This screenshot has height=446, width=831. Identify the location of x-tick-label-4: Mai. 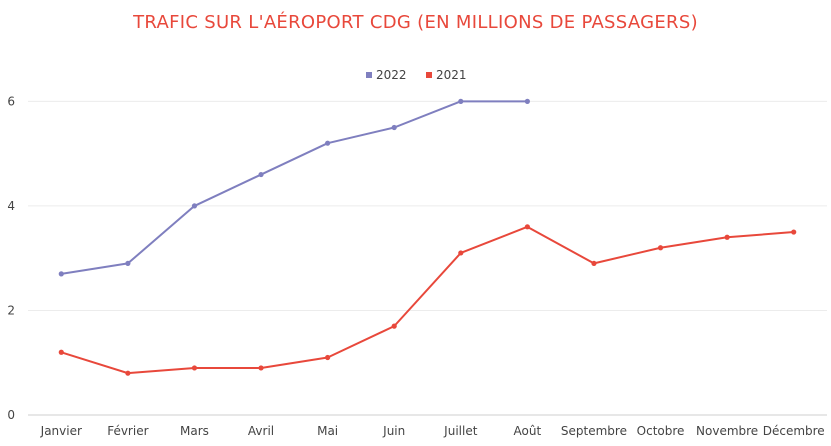
(327, 431).